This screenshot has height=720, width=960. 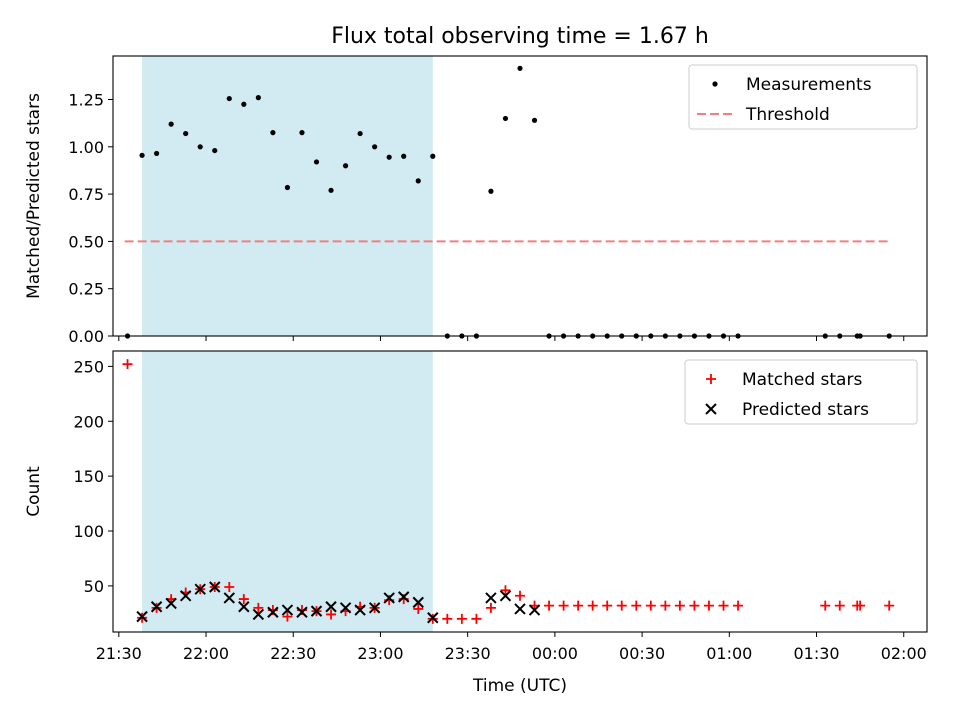 I want to click on predicted-star-point-24-shape, so click(x=534, y=610).